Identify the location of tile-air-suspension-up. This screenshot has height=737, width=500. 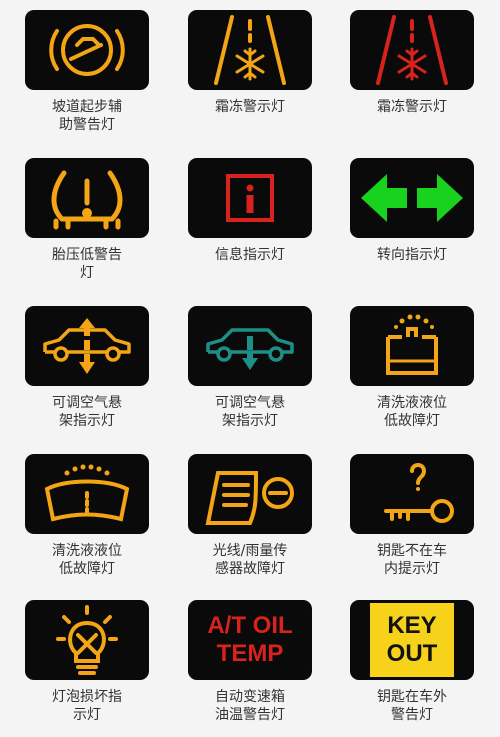
(87, 346).